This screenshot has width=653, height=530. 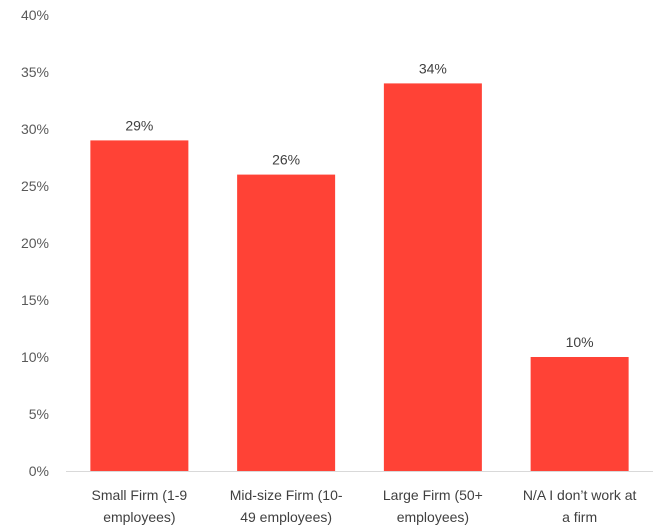 What do you see at coordinates (286, 517) in the screenshot?
I see `x-category-label: 49 employees)` at bounding box center [286, 517].